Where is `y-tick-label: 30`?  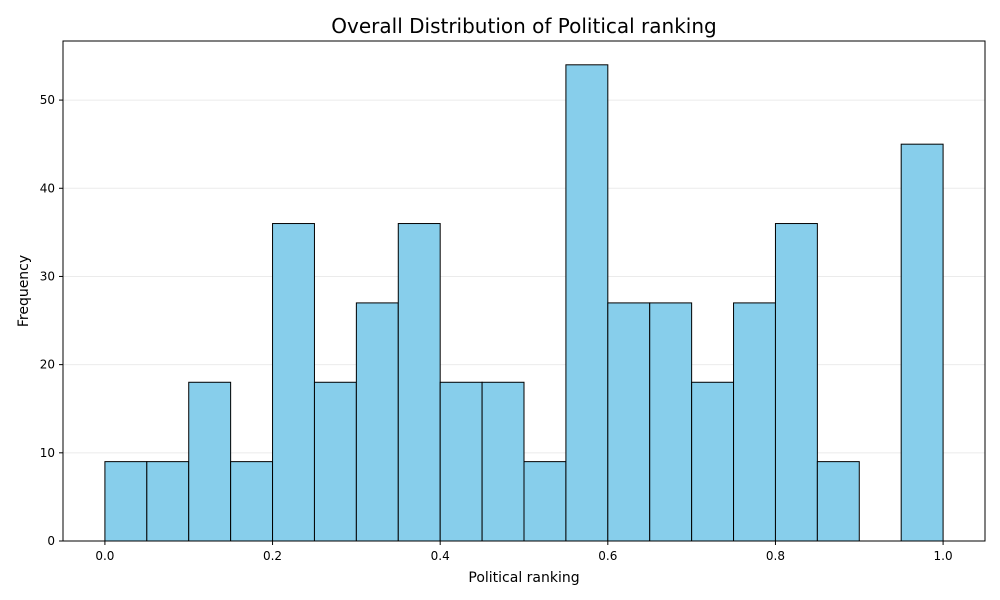 y-tick-label: 30 is located at coordinates (47, 276).